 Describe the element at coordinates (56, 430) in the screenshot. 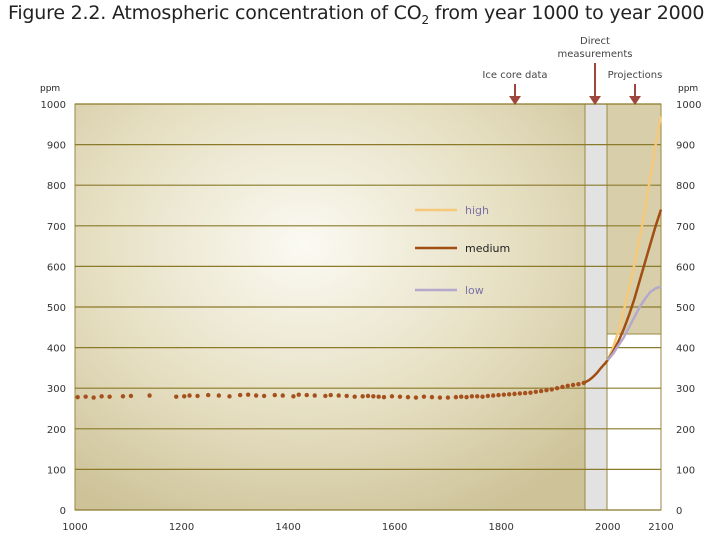

I see `y-tick-left-200: 200` at that location.